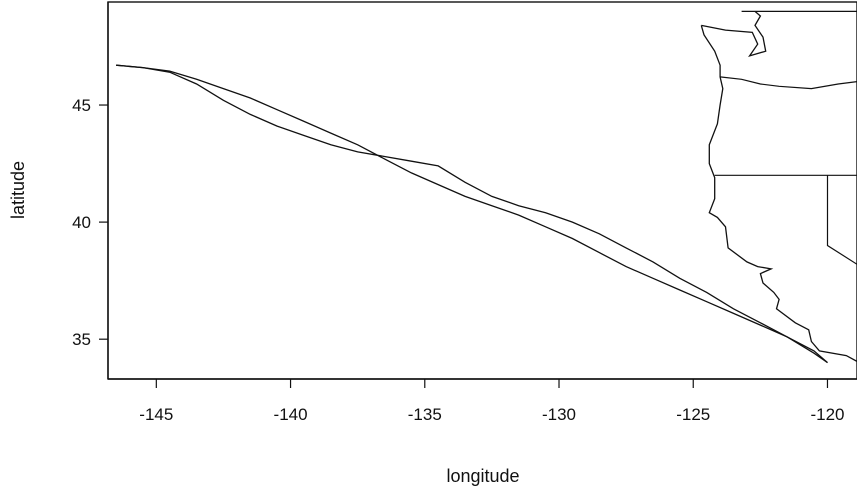 This screenshot has height=491, width=857. What do you see at coordinates (425, 414) in the screenshot?
I see `x-tick-label: -135` at bounding box center [425, 414].